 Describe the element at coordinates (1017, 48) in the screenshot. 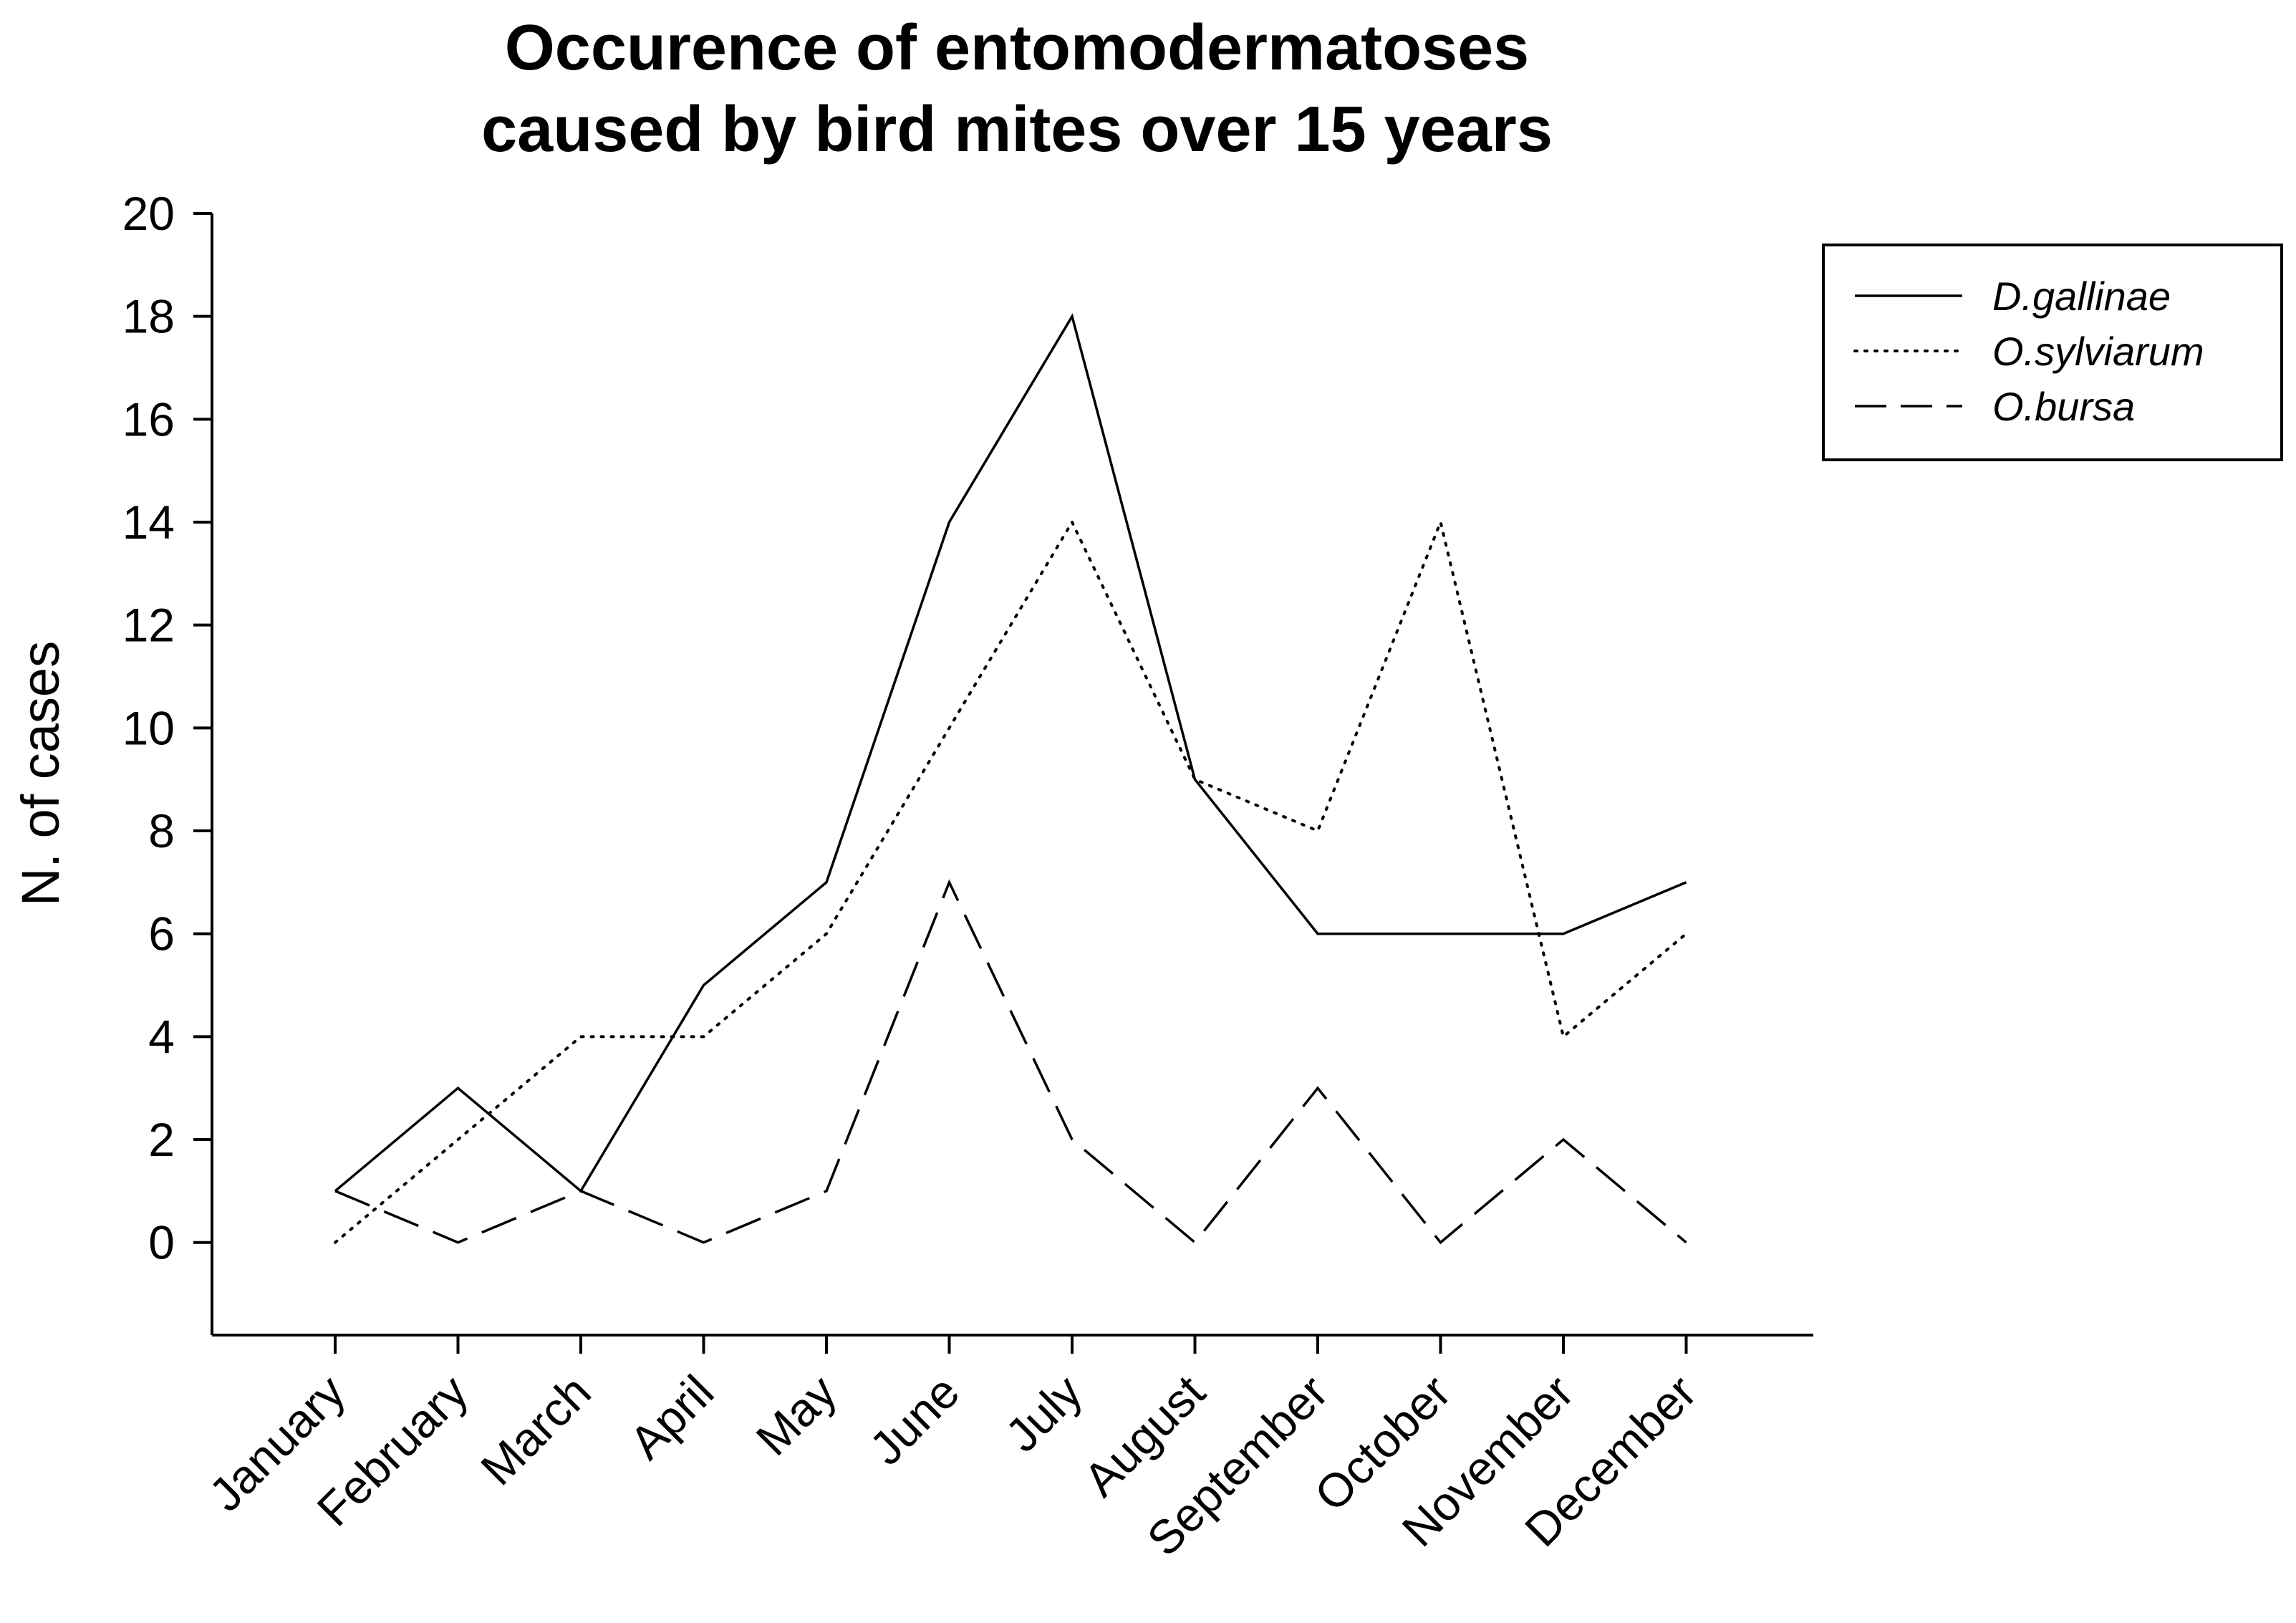

I see `chart-title-line-1: Occurence of entomodermatoses` at that location.